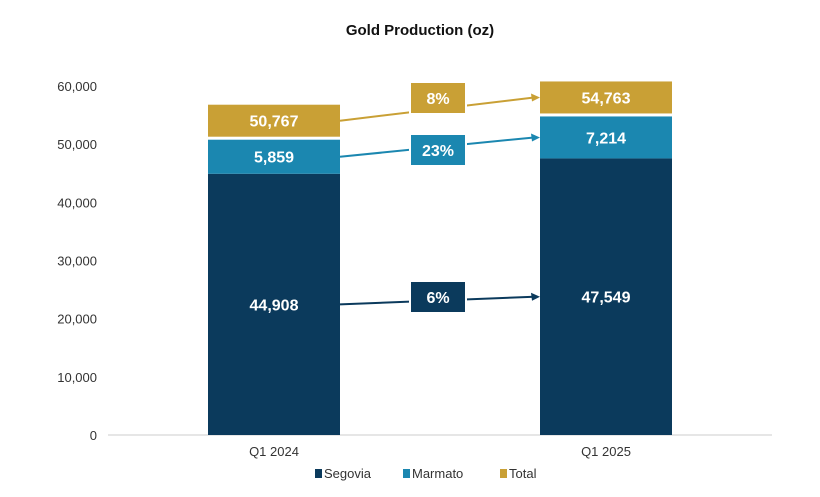 This screenshot has width=820, height=497. Describe the element at coordinates (348, 473) in the screenshot. I see `legend-label: Segovia` at that location.